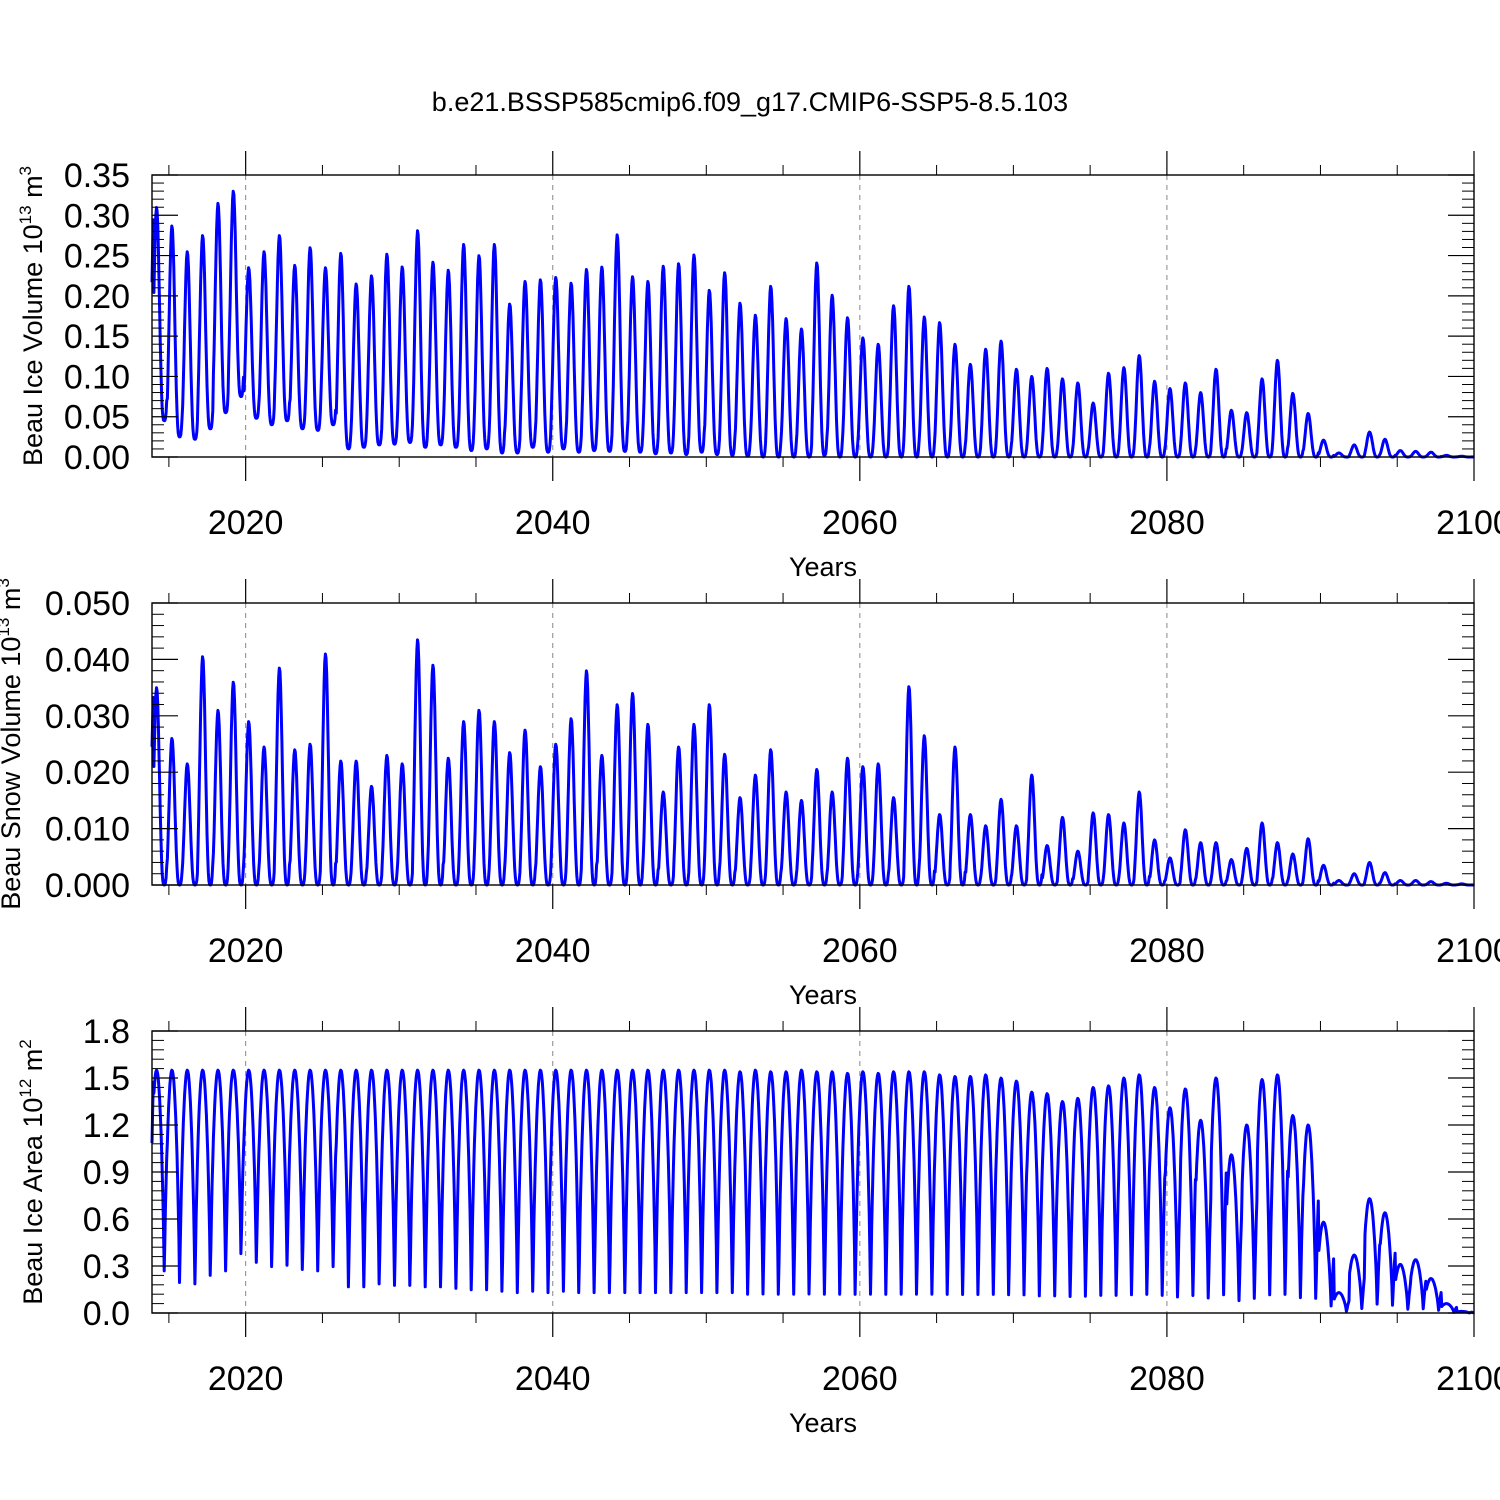  Describe the element at coordinates (33, 1201) in the screenshot. I see `y-axis-label-main: Beau Ice Area 10` at that location.